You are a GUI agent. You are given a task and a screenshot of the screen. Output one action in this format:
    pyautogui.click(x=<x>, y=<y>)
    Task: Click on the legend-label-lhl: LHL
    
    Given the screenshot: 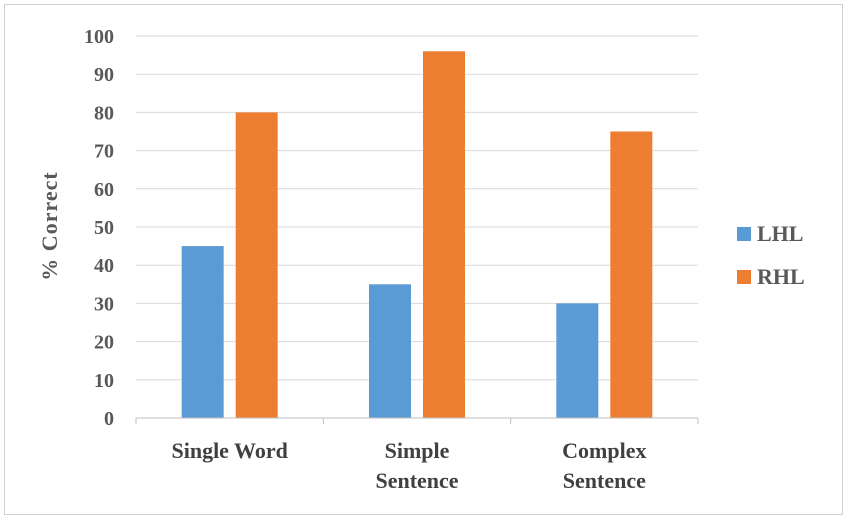 What is the action you would take?
    pyautogui.click(x=780, y=233)
    